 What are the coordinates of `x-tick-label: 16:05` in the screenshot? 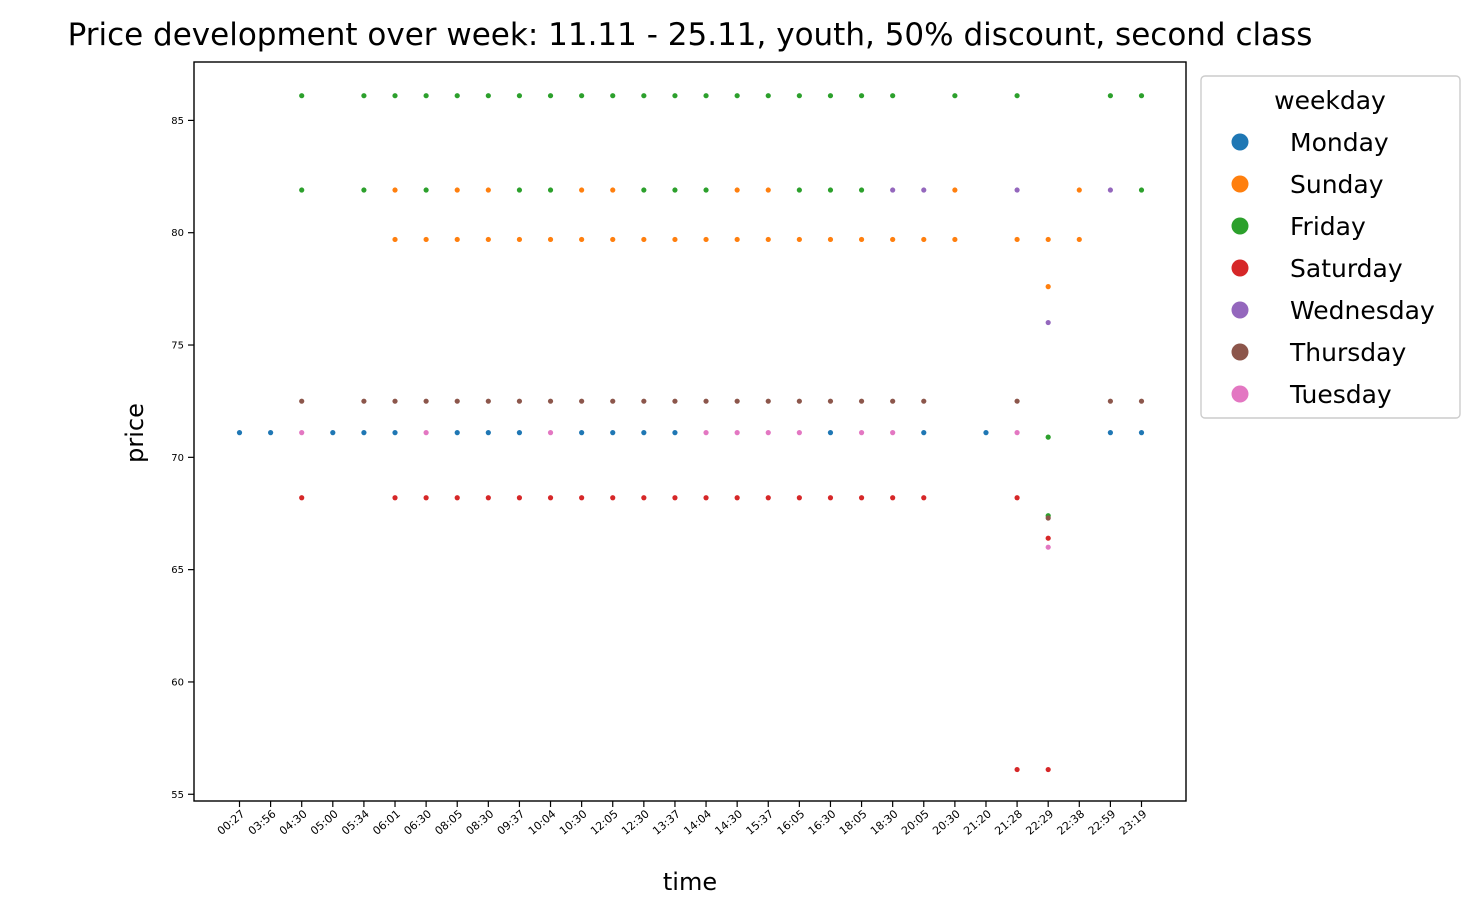 It's located at (791, 822).